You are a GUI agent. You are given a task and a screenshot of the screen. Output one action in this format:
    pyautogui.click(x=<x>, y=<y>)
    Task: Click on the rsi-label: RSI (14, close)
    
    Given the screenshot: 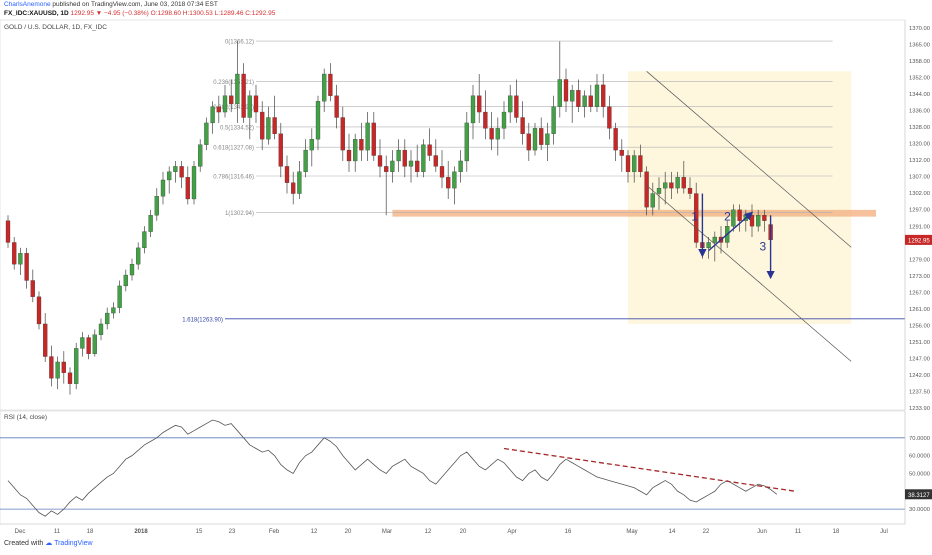 What is the action you would take?
    pyautogui.click(x=25, y=417)
    